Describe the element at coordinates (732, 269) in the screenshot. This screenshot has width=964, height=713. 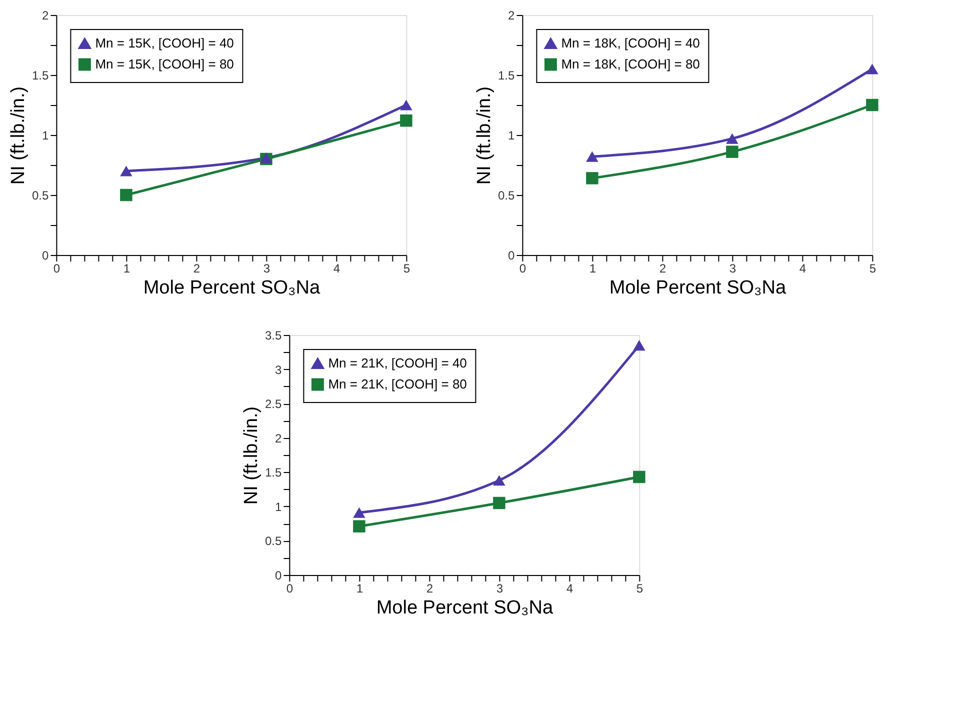
I see `x-tick-label: 3` at that location.